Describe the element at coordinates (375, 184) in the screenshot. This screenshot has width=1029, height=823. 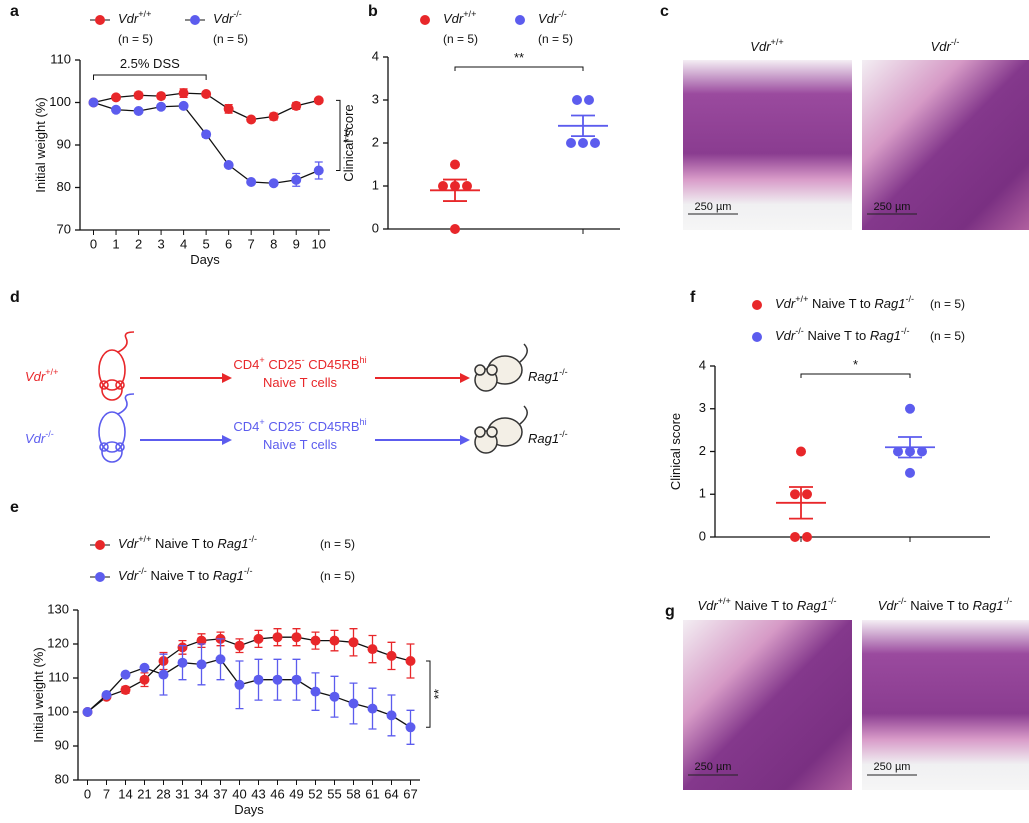
I see `y-tick-label: 1` at that location.